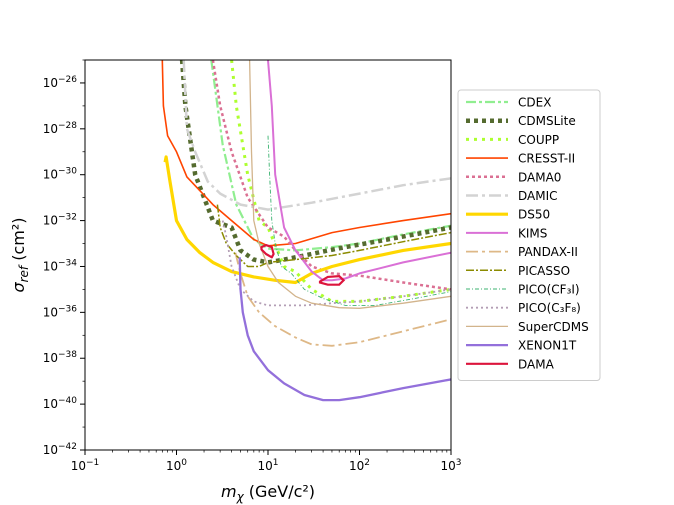  I want to click on legend-item-picasso: PICASSO, so click(518, 271).